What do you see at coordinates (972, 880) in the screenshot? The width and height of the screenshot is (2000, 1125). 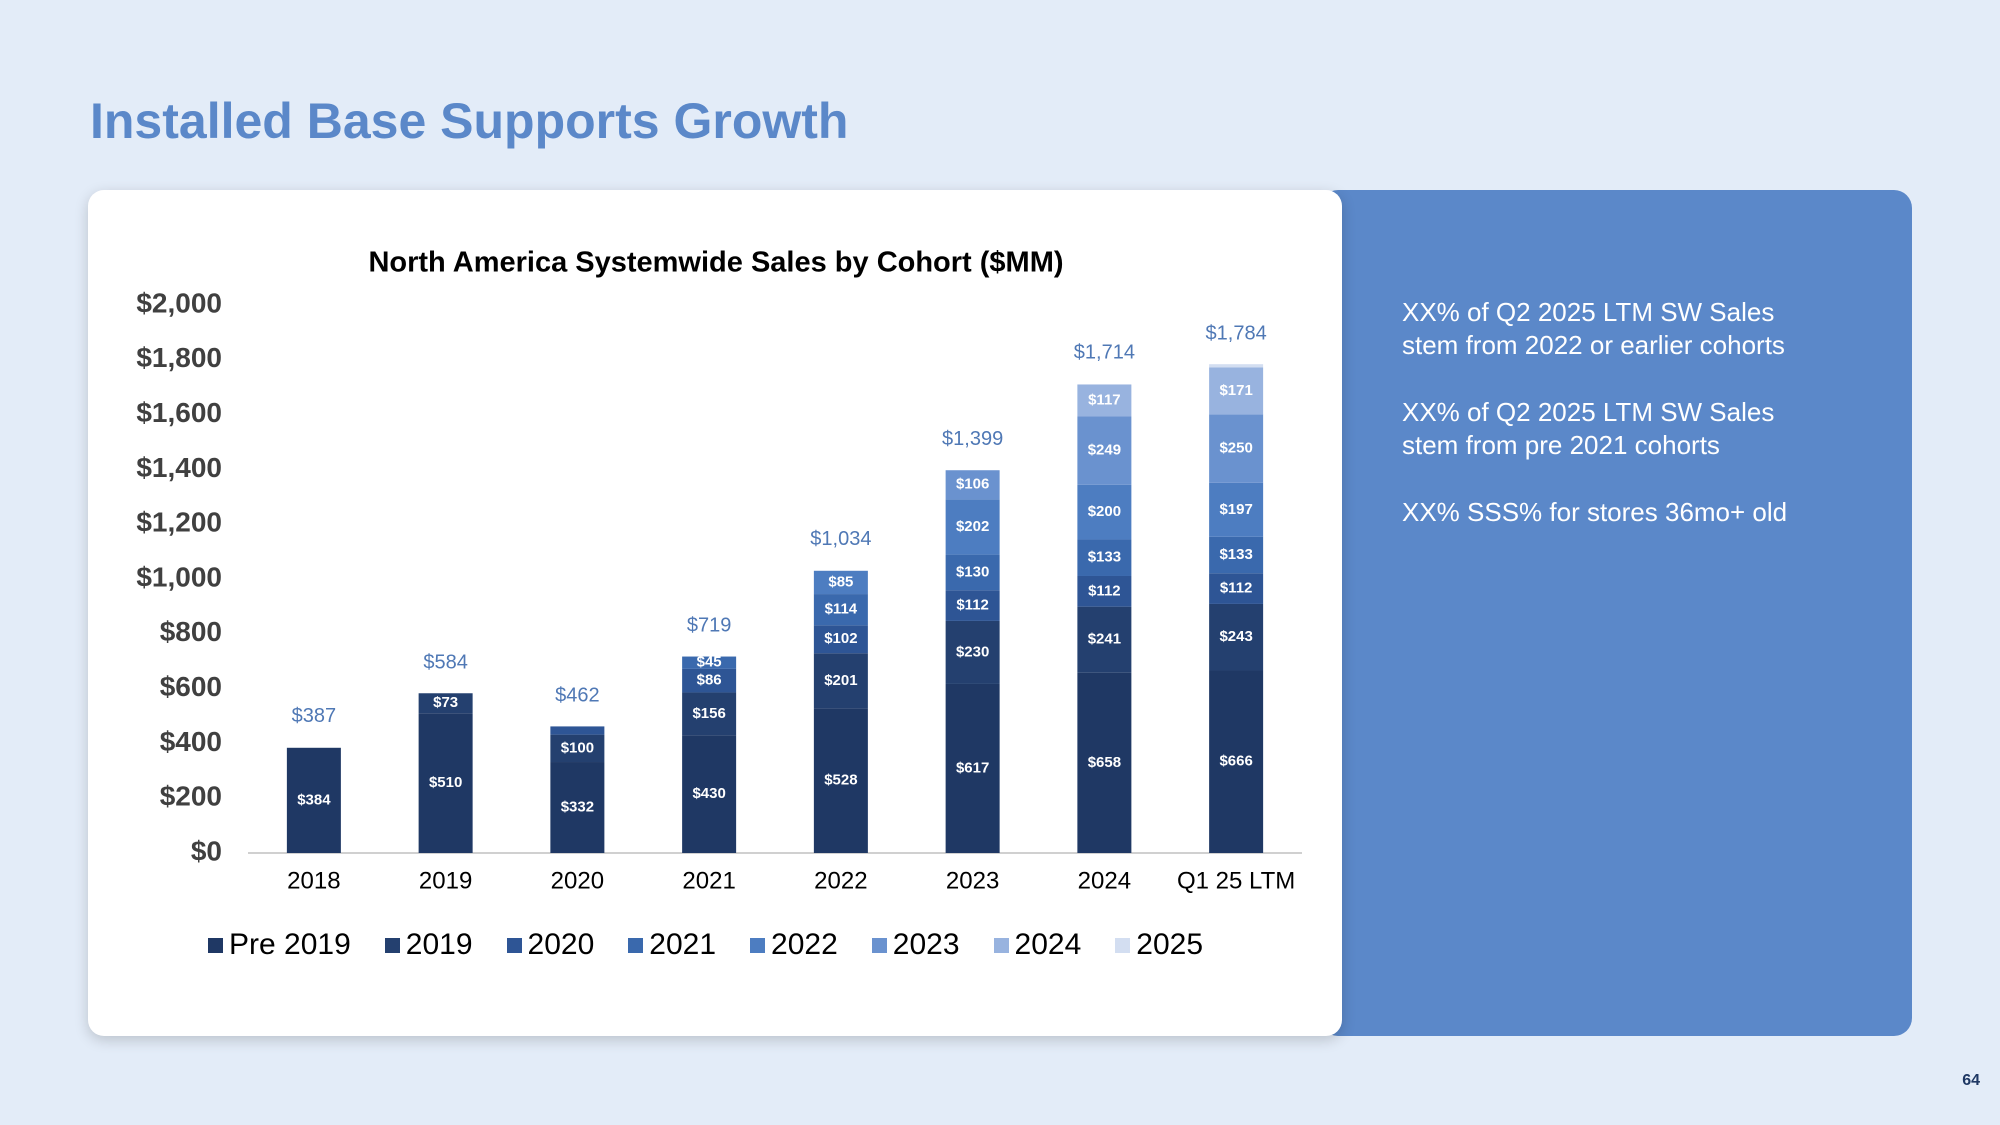 I see `x-tick-label: 2023` at bounding box center [972, 880].